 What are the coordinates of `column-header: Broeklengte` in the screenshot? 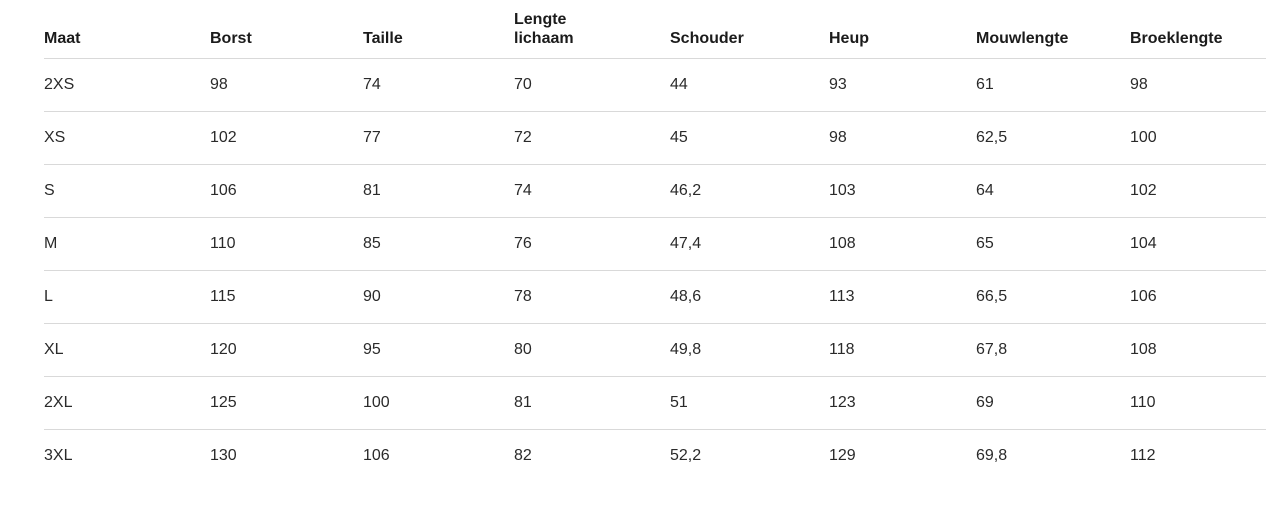 It's located at (1198, 29).